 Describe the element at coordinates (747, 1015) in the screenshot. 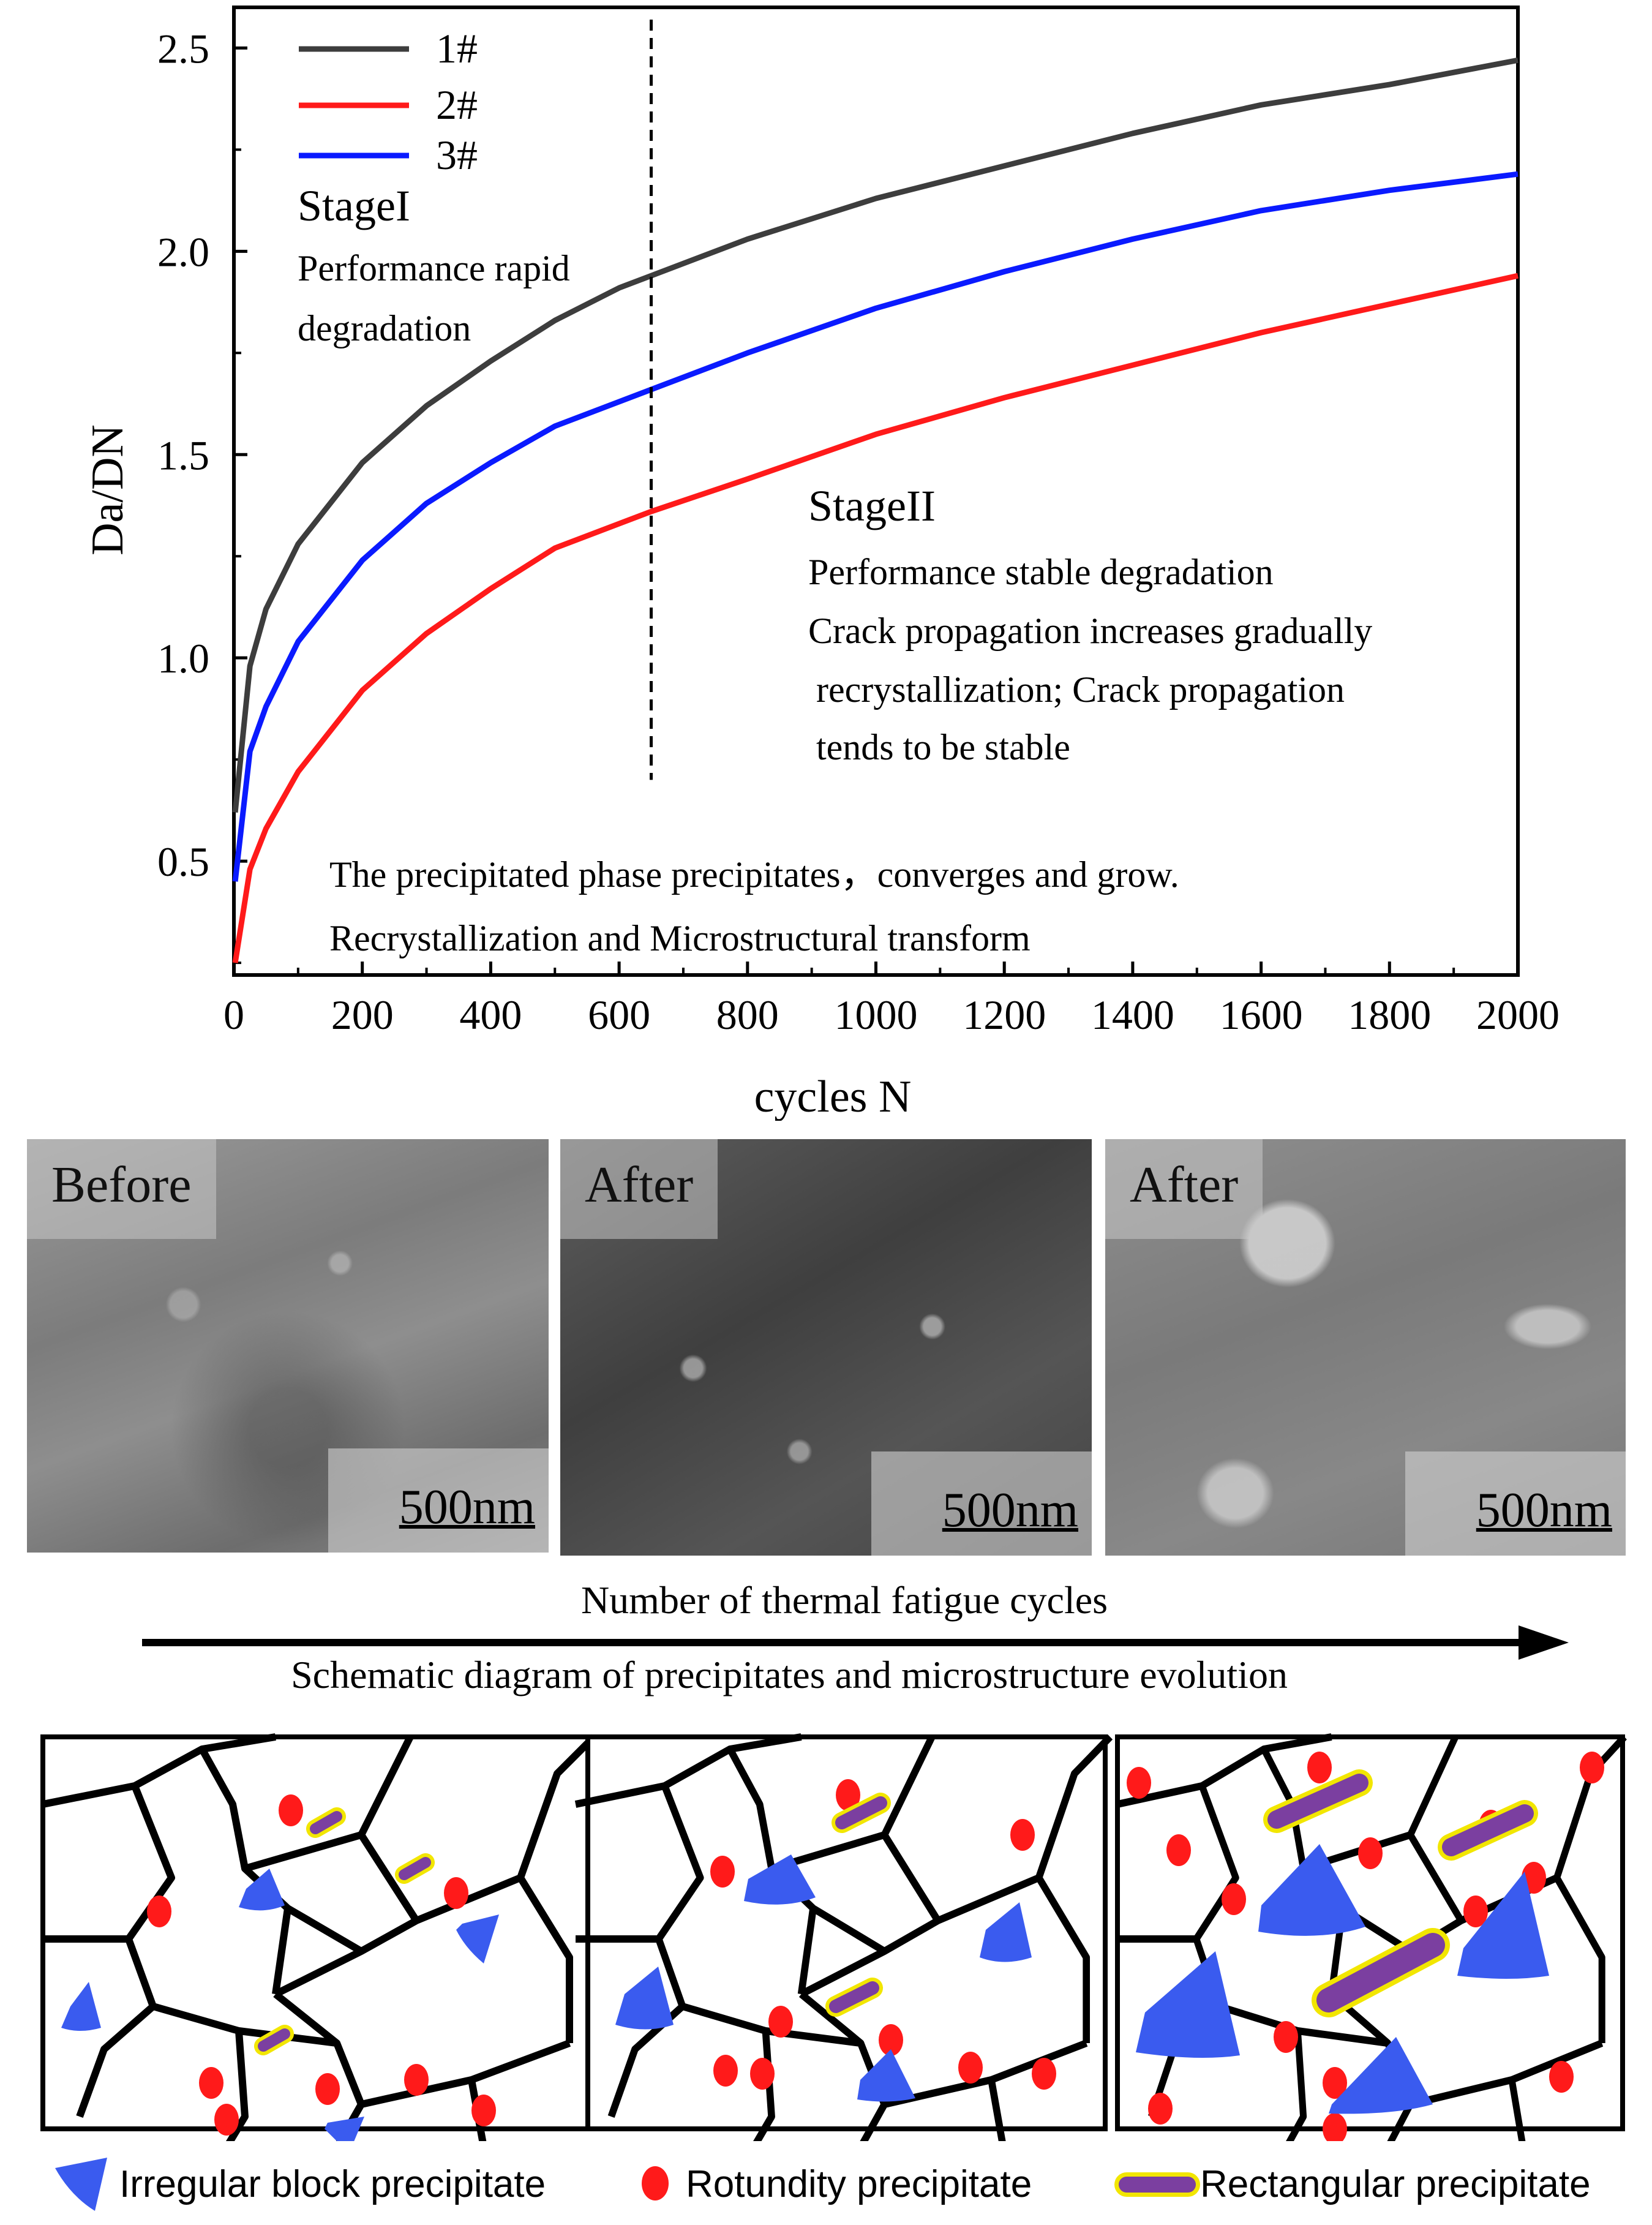

I see `x-tick-label: 800` at that location.